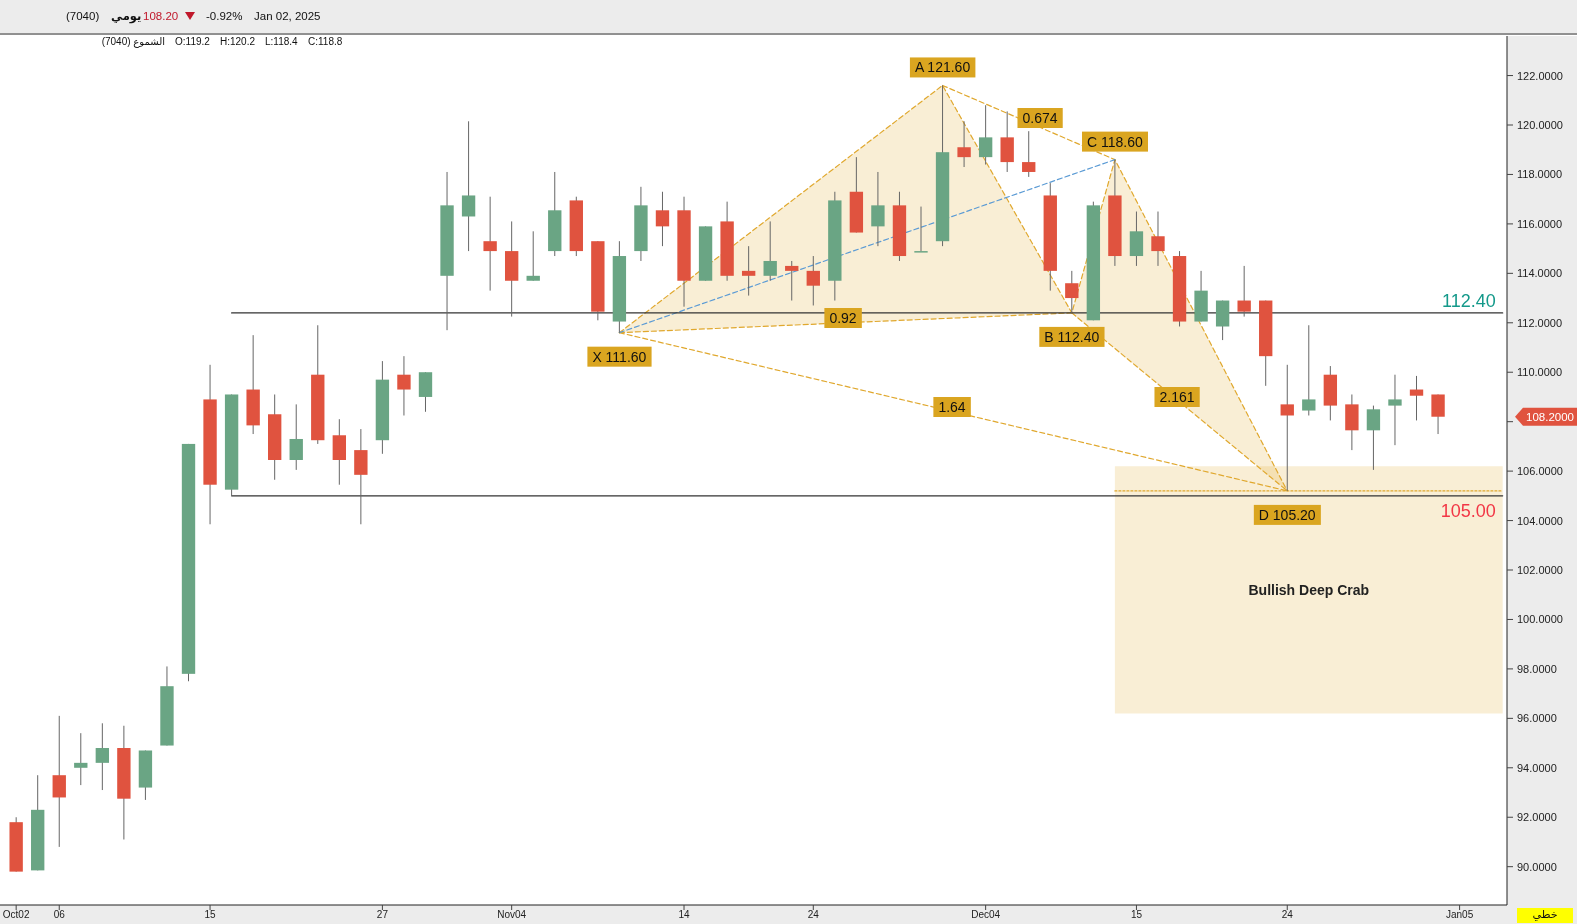 The width and height of the screenshot is (1577, 924). I want to click on chart-title: (7040), so click(83, 16).